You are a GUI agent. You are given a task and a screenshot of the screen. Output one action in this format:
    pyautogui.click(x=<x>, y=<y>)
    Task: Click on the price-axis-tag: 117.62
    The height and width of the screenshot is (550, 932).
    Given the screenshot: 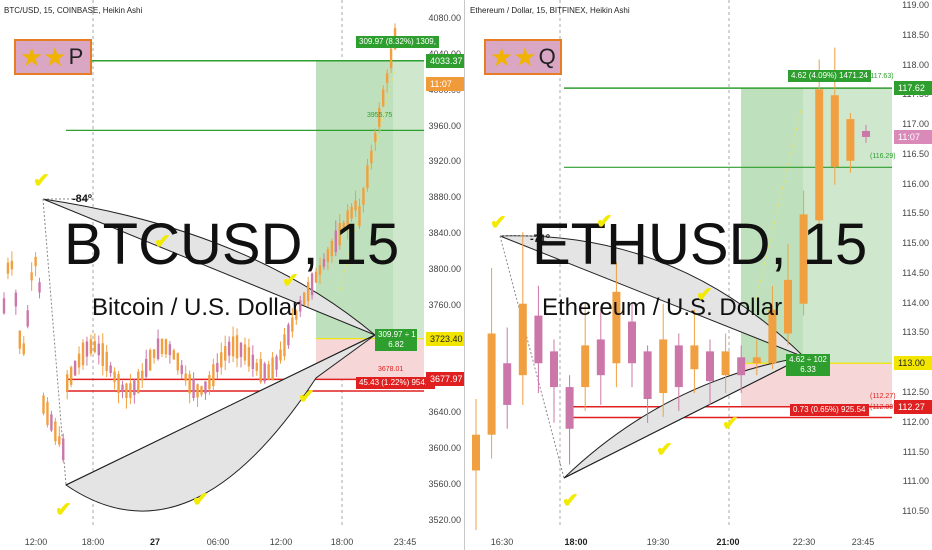 What is the action you would take?
    pyautogui.click(x=913, y=88)
    